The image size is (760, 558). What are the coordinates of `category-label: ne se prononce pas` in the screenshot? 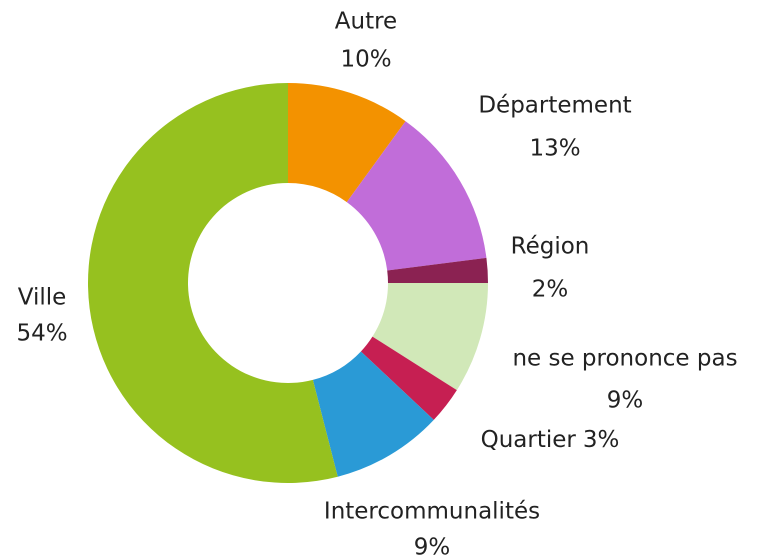 It's located at (624, 359).